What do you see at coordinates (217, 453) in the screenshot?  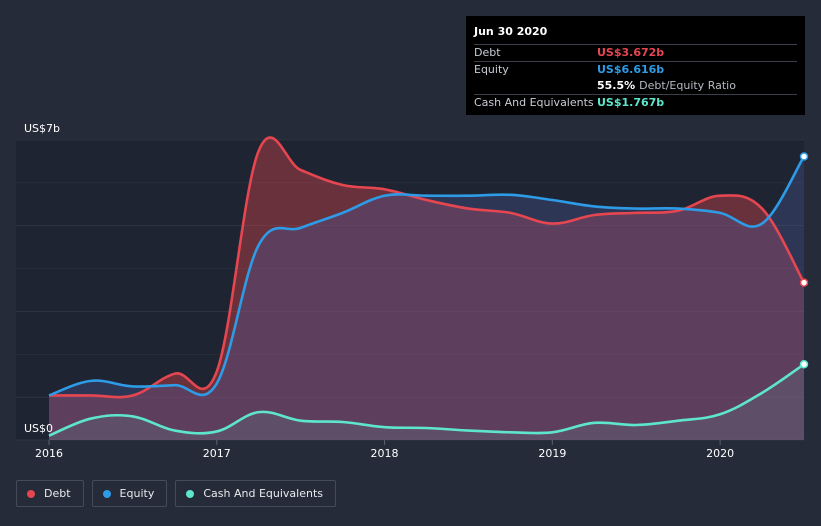 I see `x-tick-label: 2017` at bounding box center [217, 453].